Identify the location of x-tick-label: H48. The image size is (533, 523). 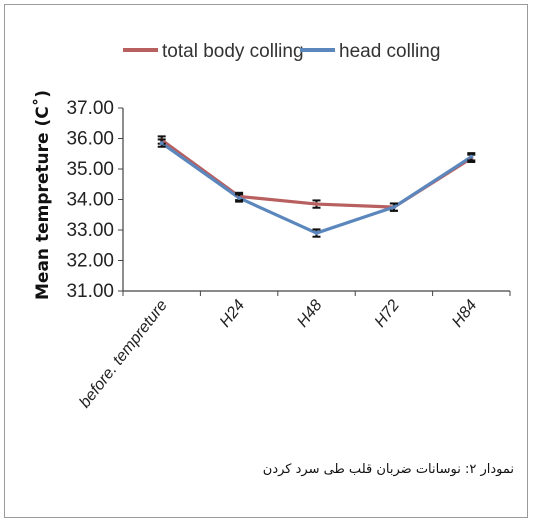
(310, 314).